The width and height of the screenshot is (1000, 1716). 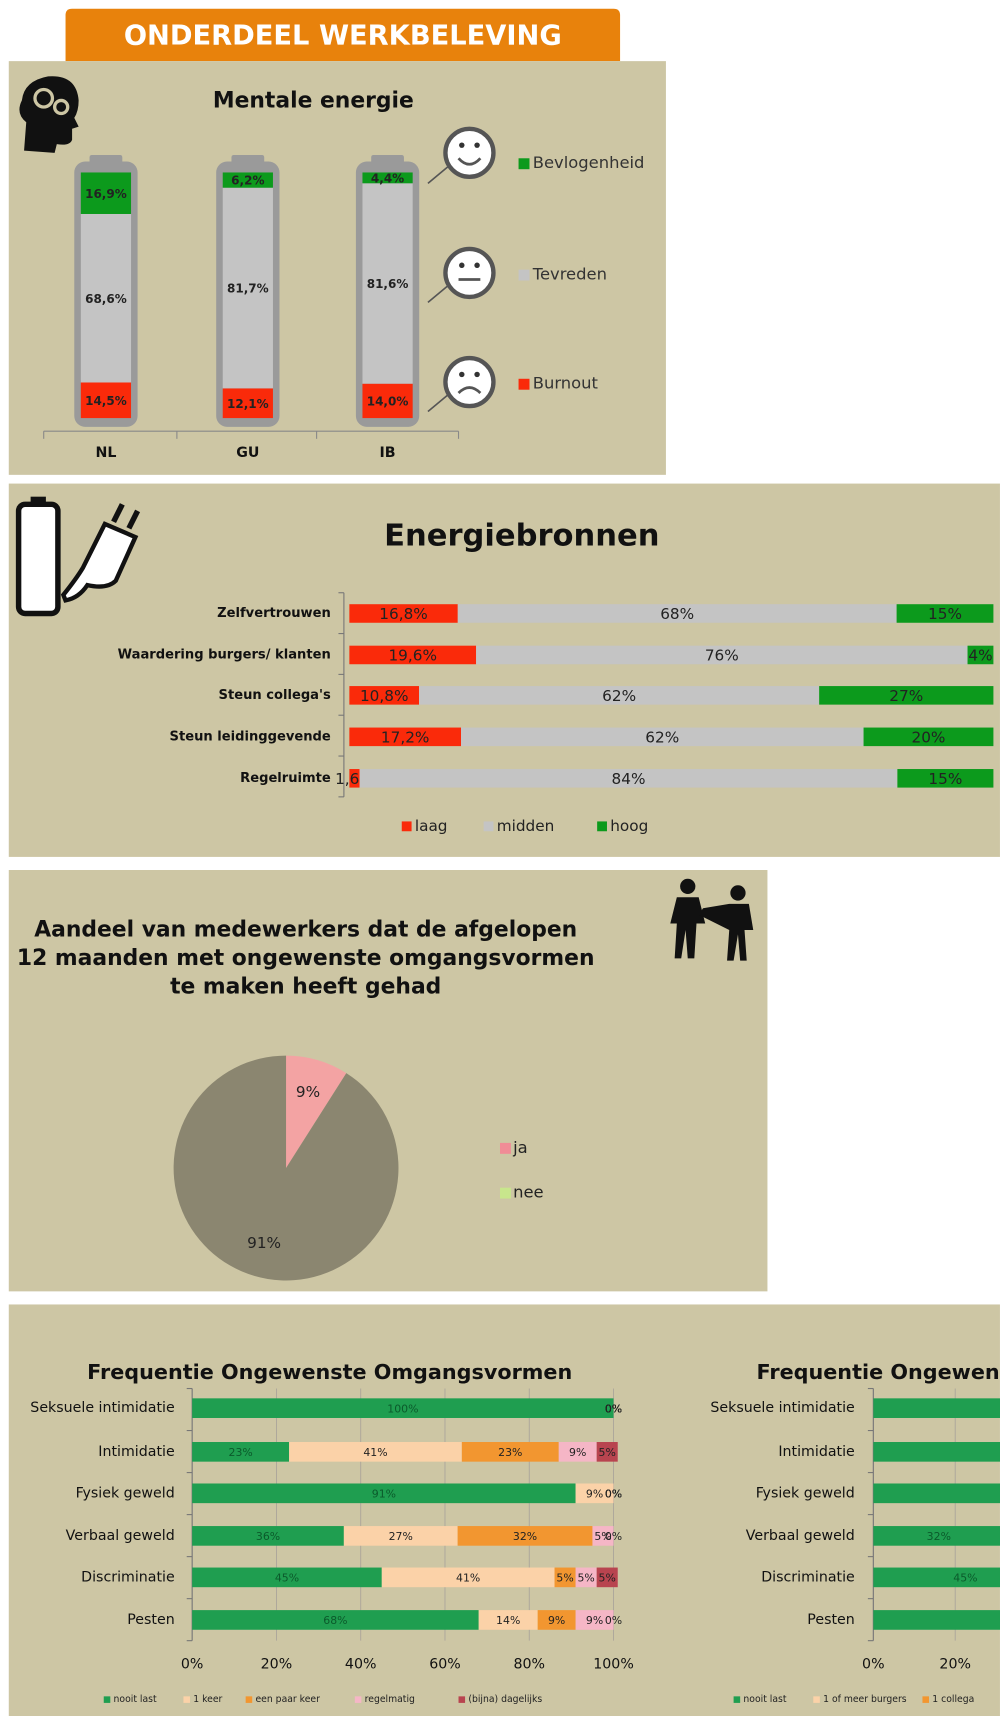 What do you see at coordinates (316, 1112) in the screenshot?
I see `pie-slice` at bounding box center [316, 1112].